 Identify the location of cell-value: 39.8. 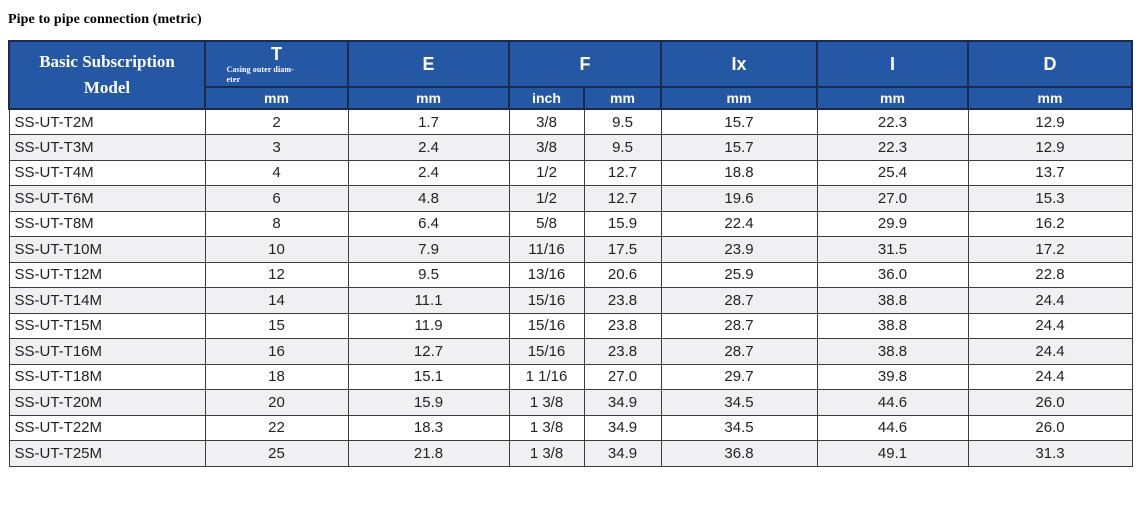
(892, 376).